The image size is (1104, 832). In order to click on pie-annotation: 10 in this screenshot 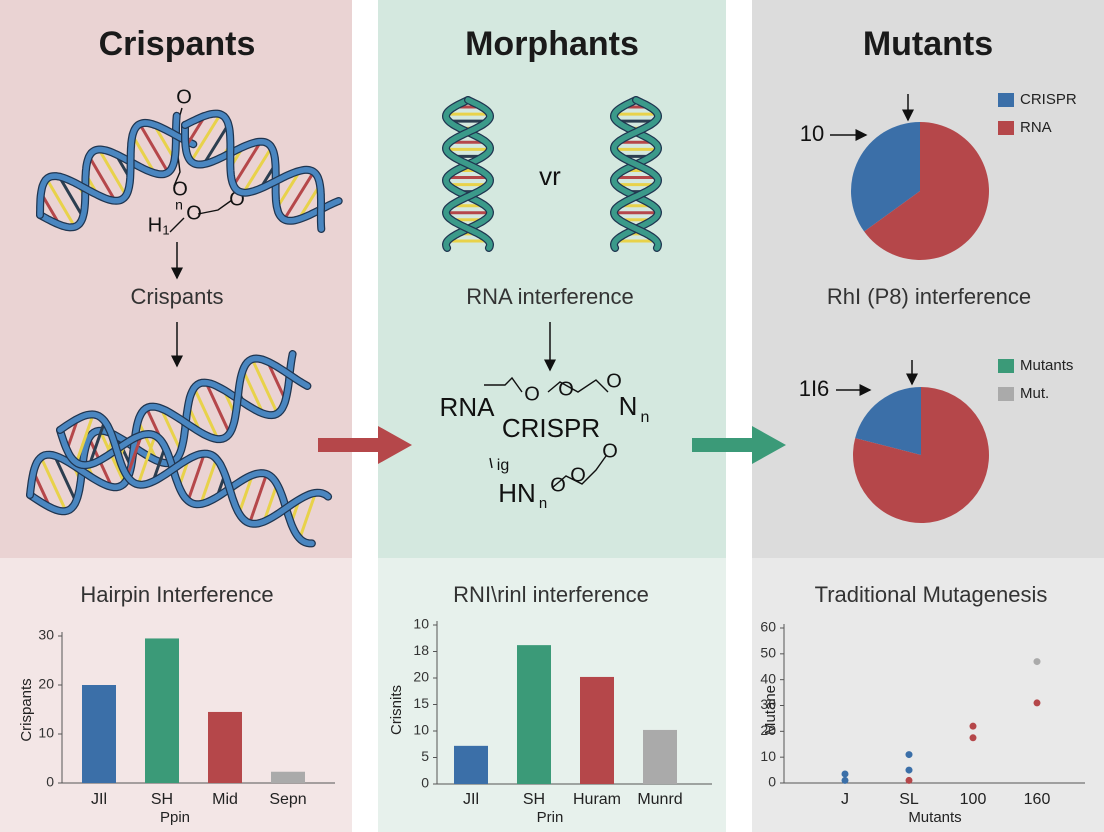, I will do `click(812, 133)`.